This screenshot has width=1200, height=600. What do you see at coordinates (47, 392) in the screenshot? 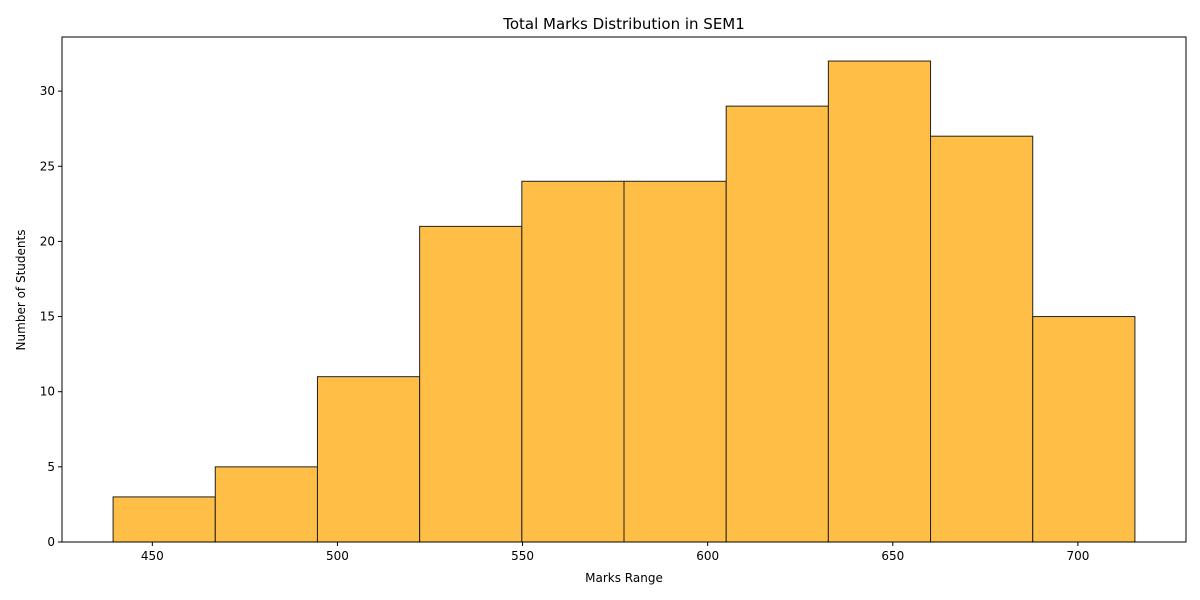
I see `y-tick-label: 10` at bounding box center [47, 392].